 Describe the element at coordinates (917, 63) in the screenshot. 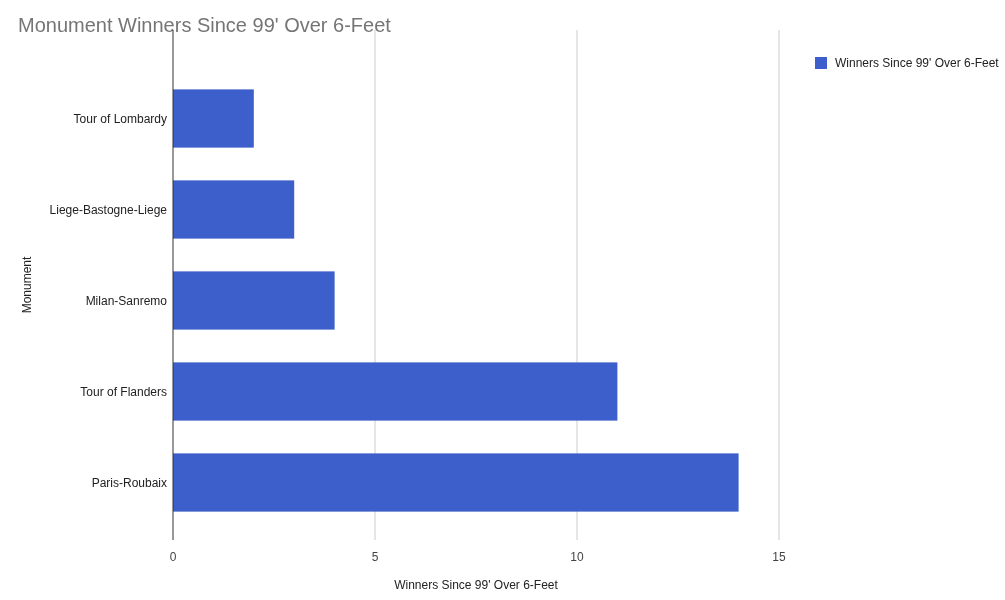

I see `legend-label: Winners Since 99' Over 6-Feet` at that location.